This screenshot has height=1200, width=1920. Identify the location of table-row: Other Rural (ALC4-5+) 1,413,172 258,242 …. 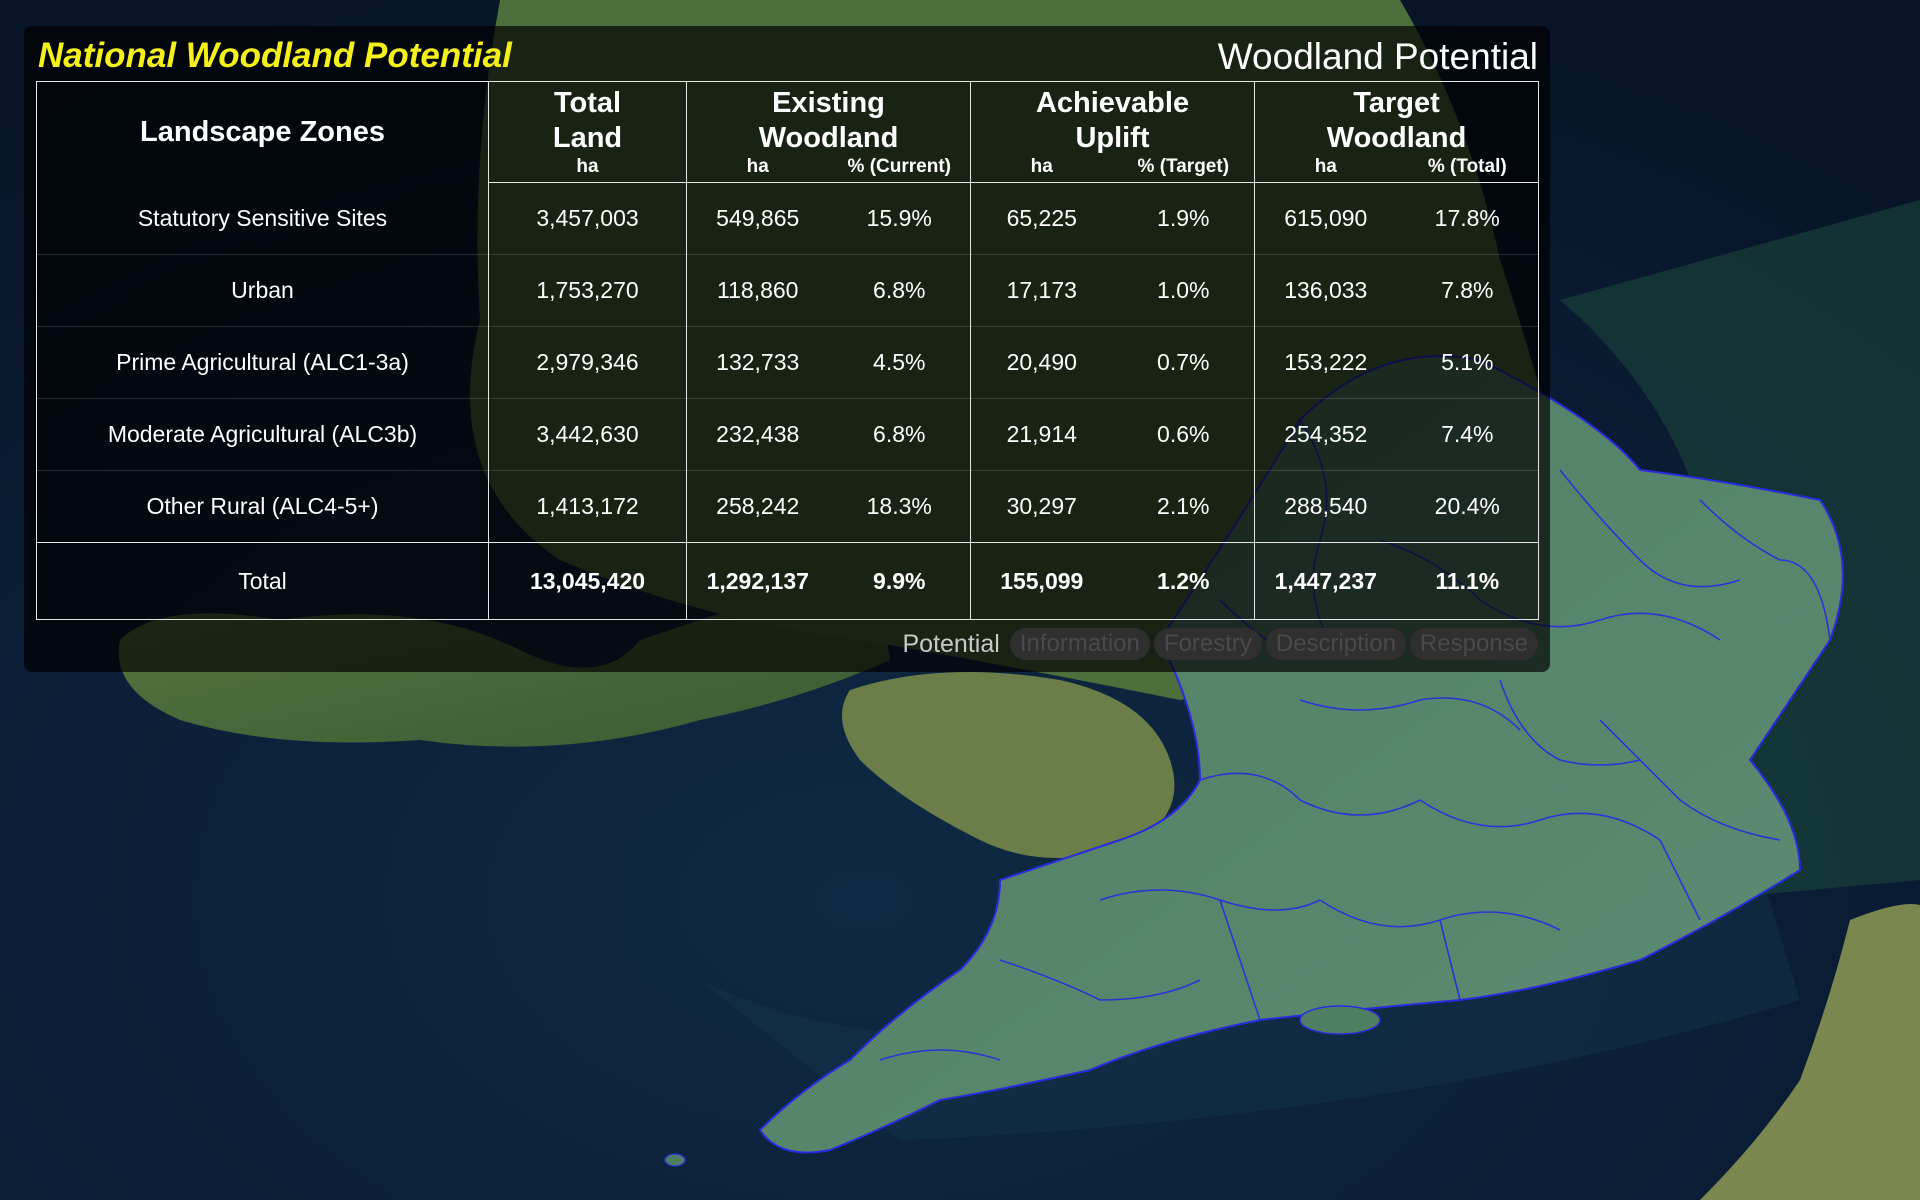
(788, 506).